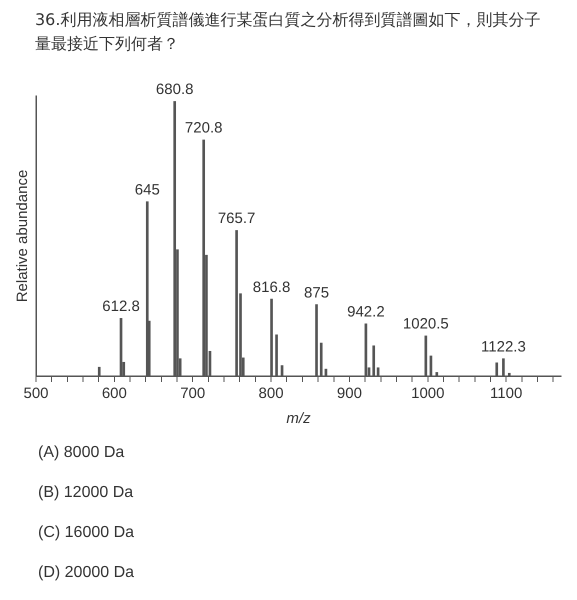  Describe the element at coordinates (271, 393) in the screenshot. I see `x-tick-label: 800` at that location.